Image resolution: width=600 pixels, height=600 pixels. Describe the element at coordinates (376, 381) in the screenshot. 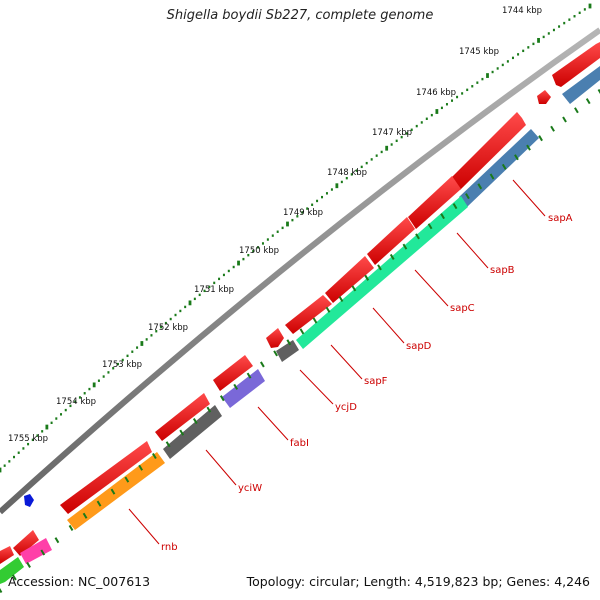

I see `gene-label: sapF` at that location.